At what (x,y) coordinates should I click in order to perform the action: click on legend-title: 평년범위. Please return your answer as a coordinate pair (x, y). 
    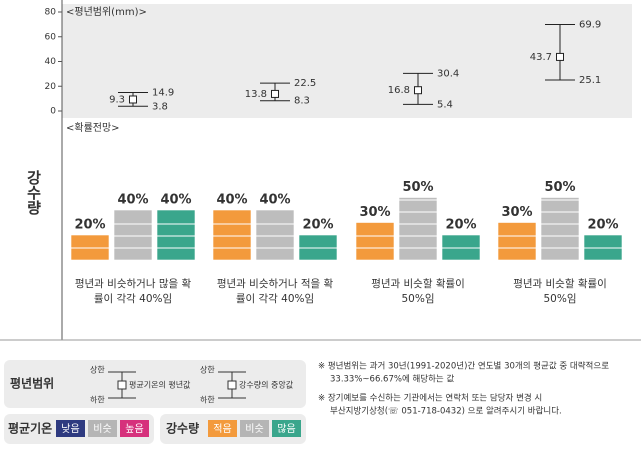
    Looking at the image, I should click on (32, 383).